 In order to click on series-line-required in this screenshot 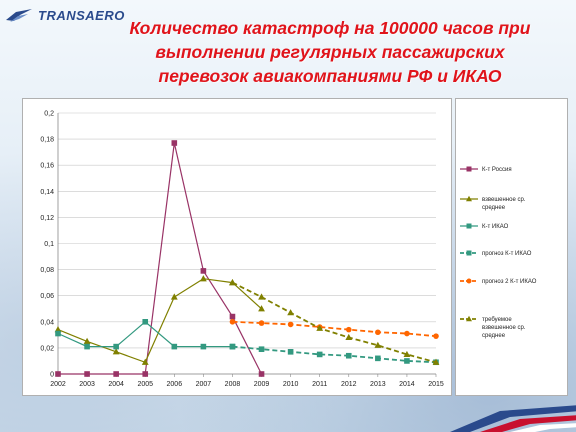, I will do `click(334, 322)`.